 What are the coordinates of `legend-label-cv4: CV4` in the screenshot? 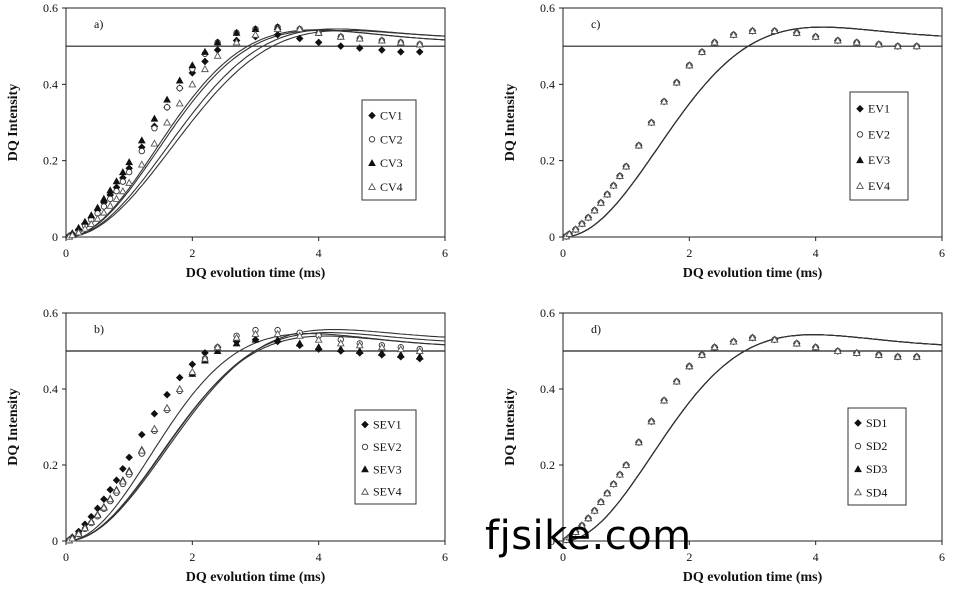 It's located at (391, 187).